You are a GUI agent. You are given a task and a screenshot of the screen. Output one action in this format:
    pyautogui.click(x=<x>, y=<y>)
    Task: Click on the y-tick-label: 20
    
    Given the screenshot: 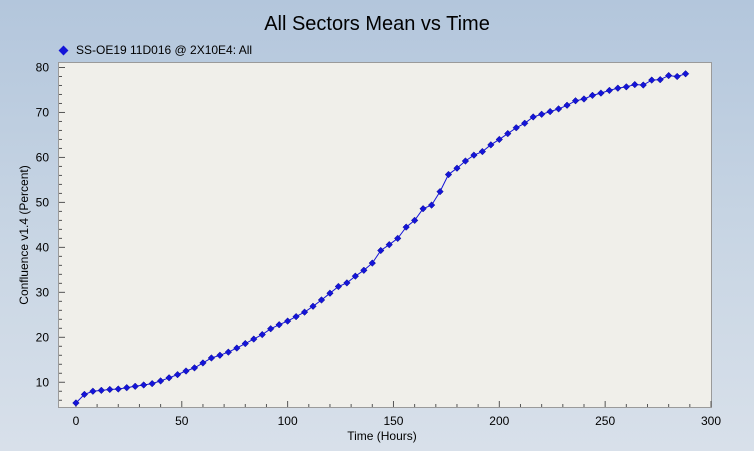 What is the action you would take?
    pyautogui.click(x=43, y=337)
    